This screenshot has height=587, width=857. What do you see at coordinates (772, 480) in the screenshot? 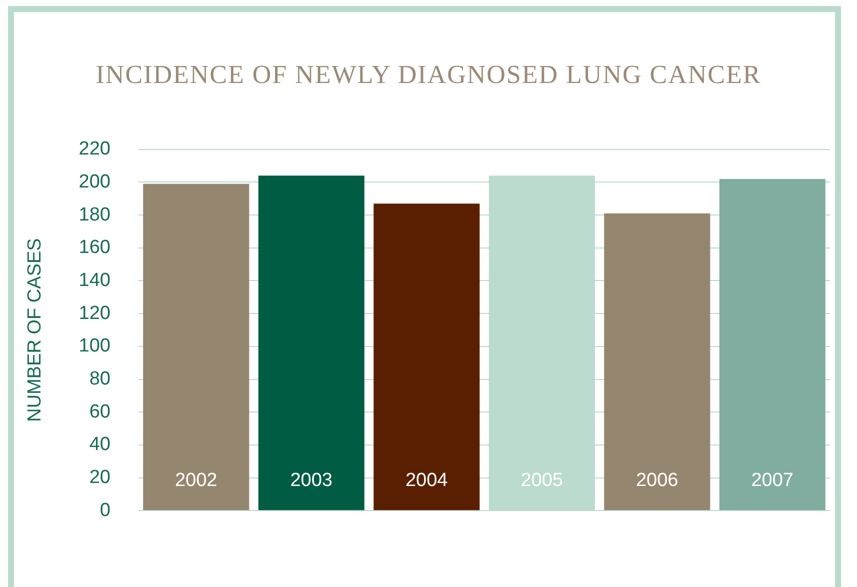
I see `x-tick-label: 2007` at bounding box center [772, 480].